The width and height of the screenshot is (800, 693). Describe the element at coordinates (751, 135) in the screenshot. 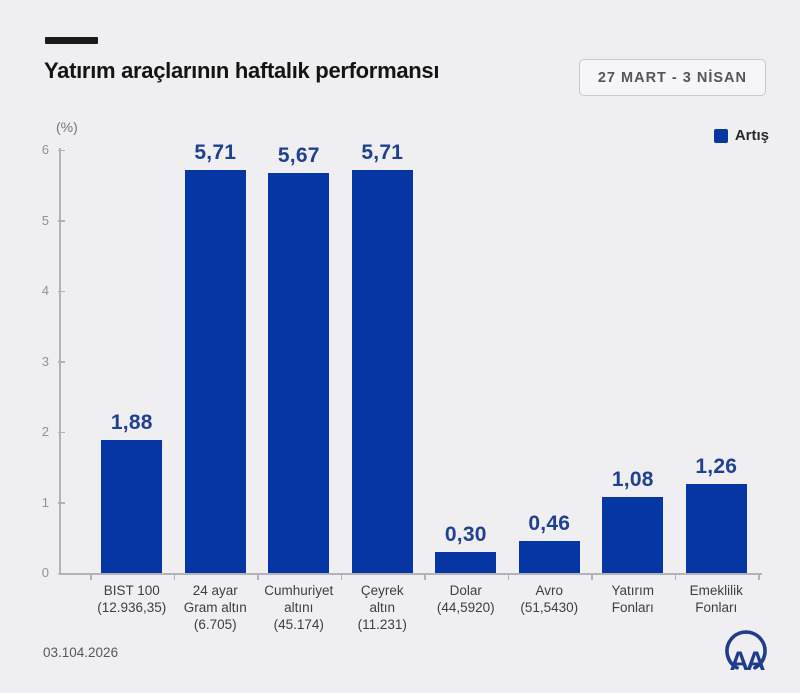

I see `legend-label-artis: Artış` at that location.